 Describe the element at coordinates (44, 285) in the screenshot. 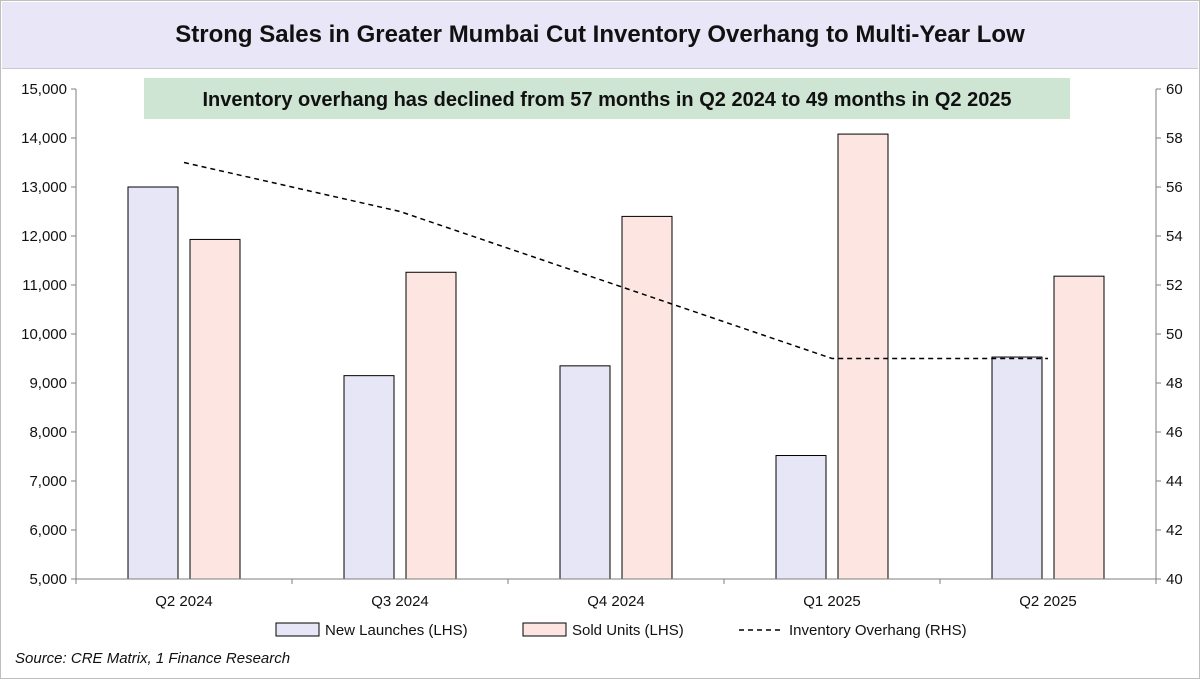

I see `left-tick-label: 11,000` at that location.